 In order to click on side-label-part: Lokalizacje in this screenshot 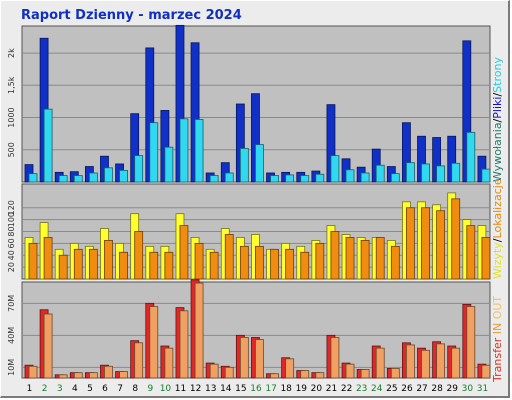, I will do `click(497, 208)`.